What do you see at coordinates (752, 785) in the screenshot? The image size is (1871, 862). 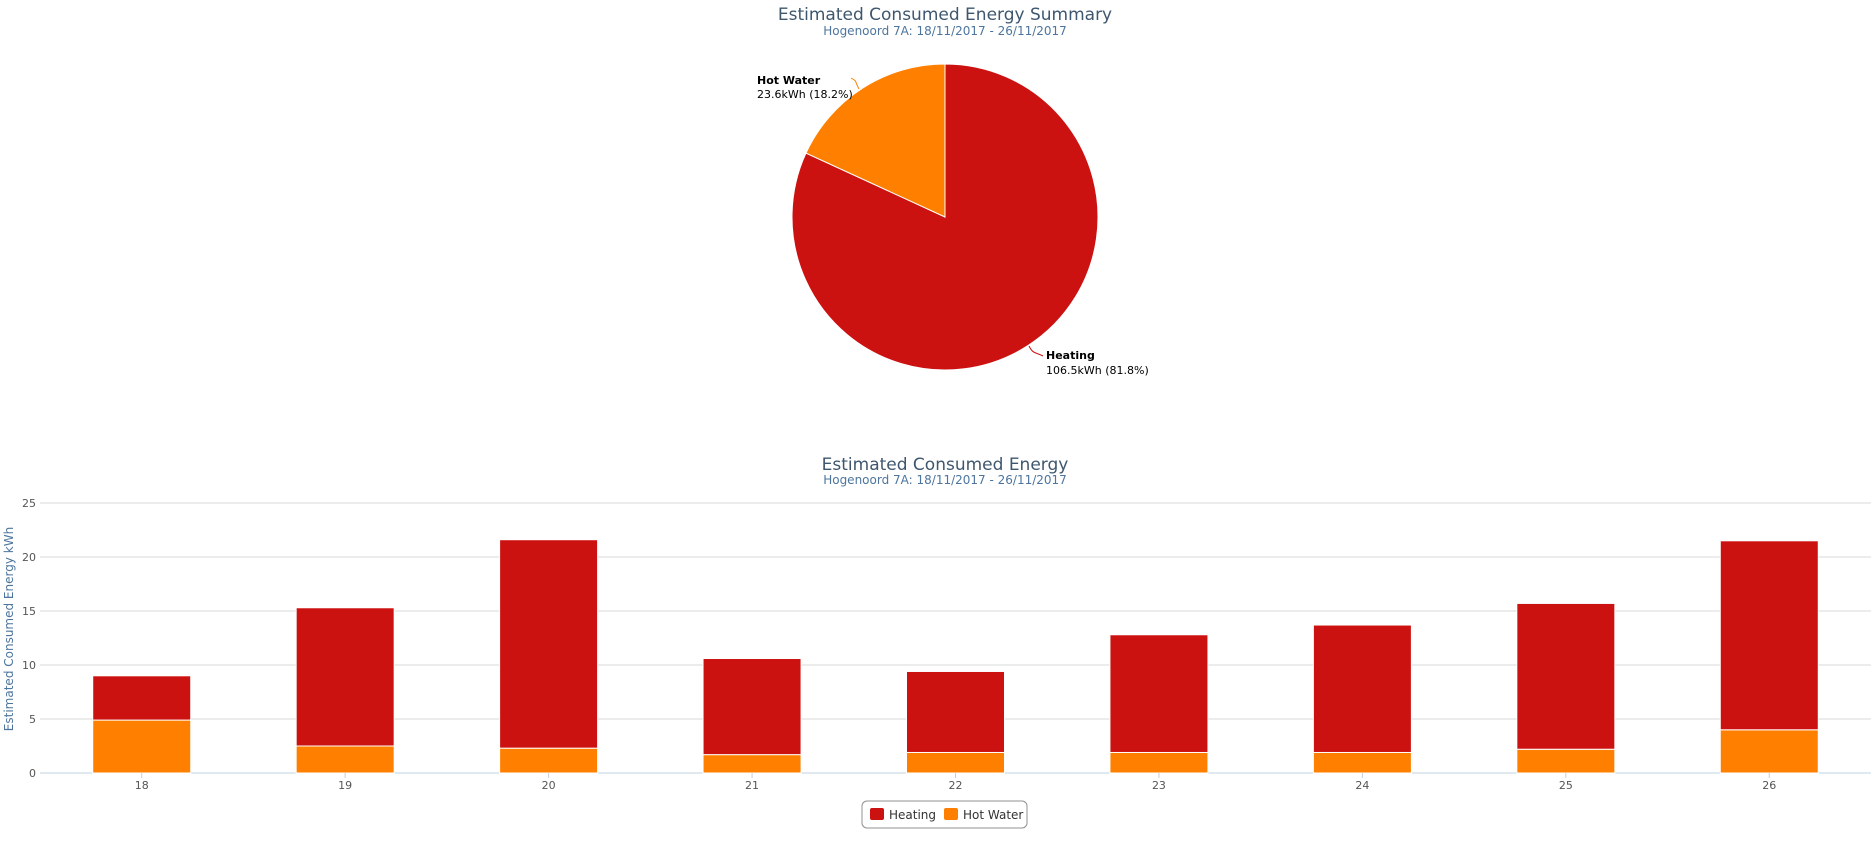 I see `x-tick-label: 21` at bounding box center [752, 785].